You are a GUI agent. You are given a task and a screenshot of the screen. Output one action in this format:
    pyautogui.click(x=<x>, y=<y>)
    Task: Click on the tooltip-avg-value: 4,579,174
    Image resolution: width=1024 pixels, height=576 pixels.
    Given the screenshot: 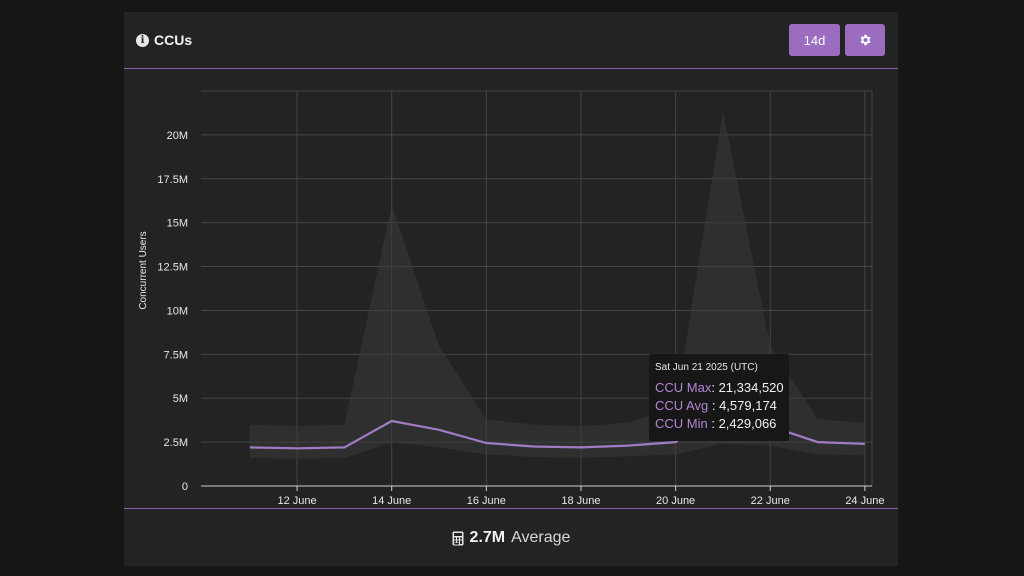 What is the action you would take?
    pyautogui.click(x=748, y=405)
    